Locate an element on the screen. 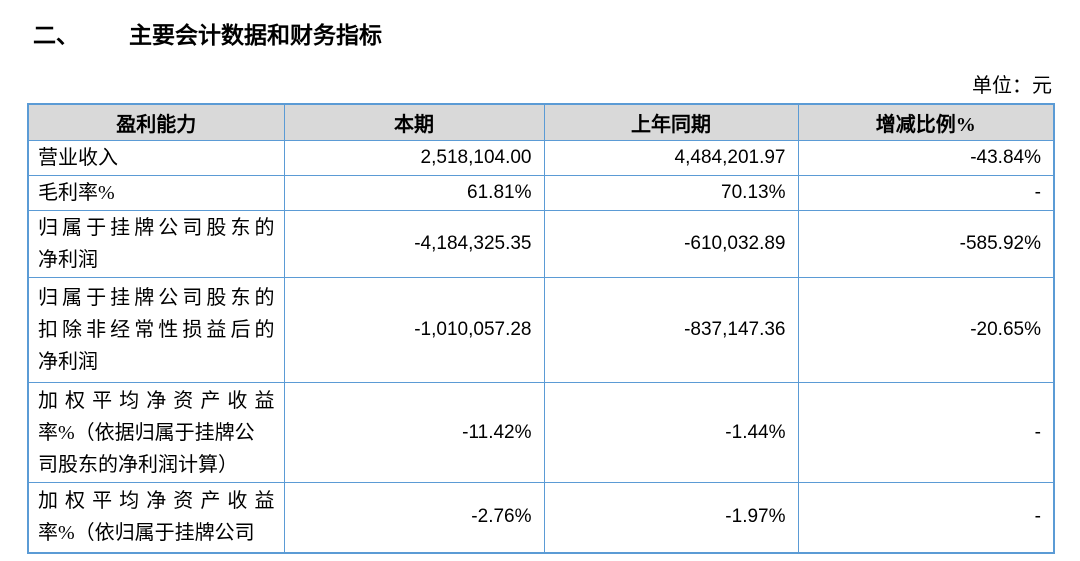 The height and width of the screenshot is (561, 1080). value-cell: -43.84% is located at coordinates (926, 158).